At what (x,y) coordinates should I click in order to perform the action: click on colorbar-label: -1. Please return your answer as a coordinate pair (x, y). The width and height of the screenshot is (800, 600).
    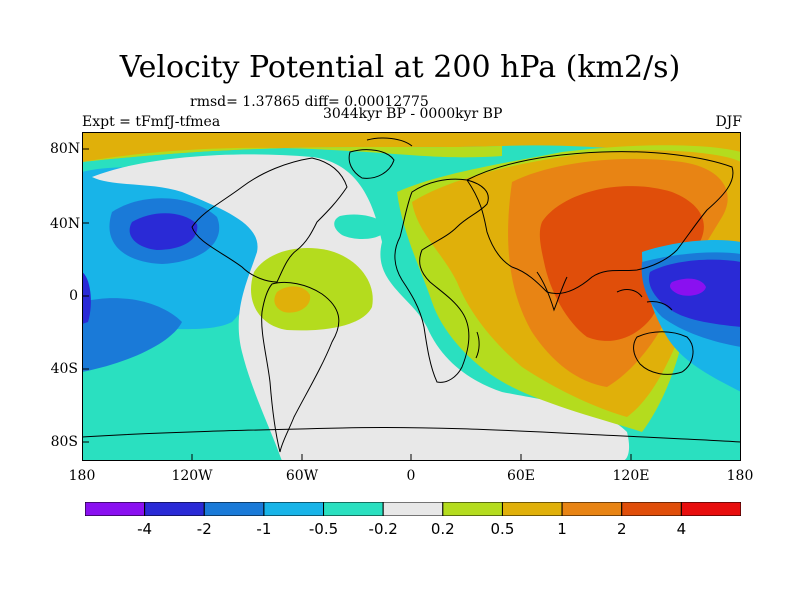
    Looking at the image, I should click on (264, 529).